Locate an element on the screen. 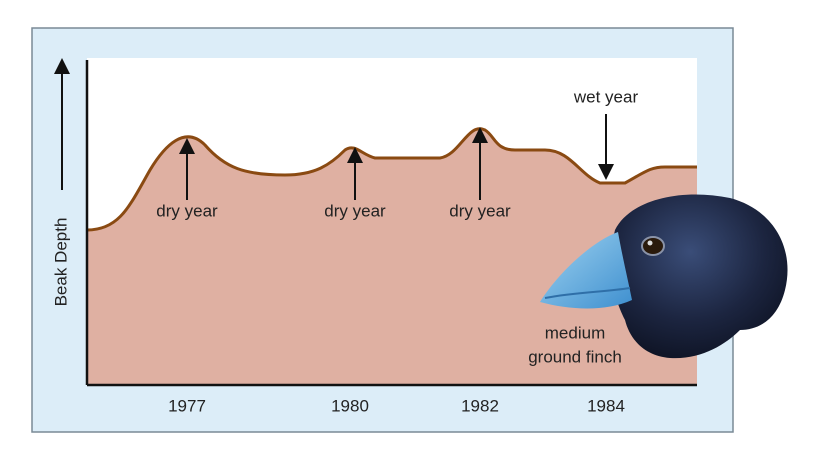  y-label: Beak Depth is located at coordinates (60, 262).